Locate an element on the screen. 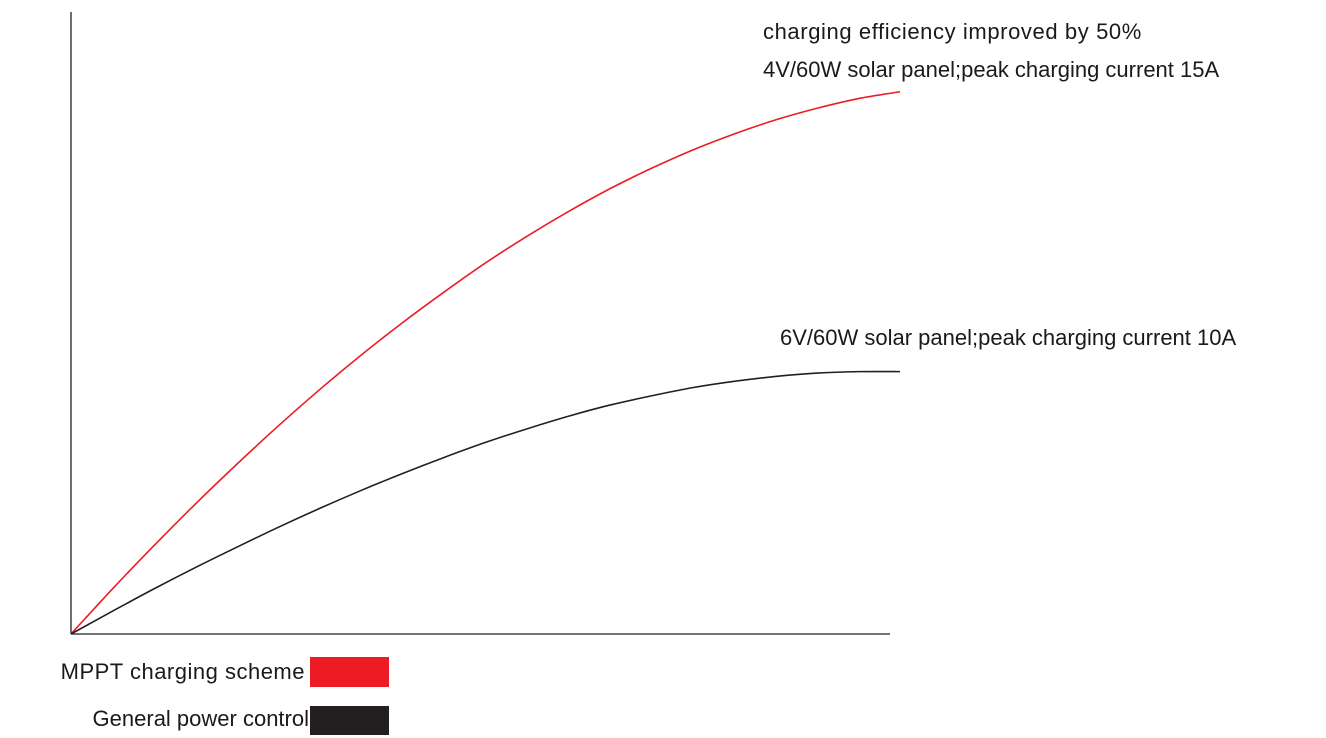 The width and height of the screenshot is (1326, 738). legend-swatch-general is located at coordinates (349, 720).